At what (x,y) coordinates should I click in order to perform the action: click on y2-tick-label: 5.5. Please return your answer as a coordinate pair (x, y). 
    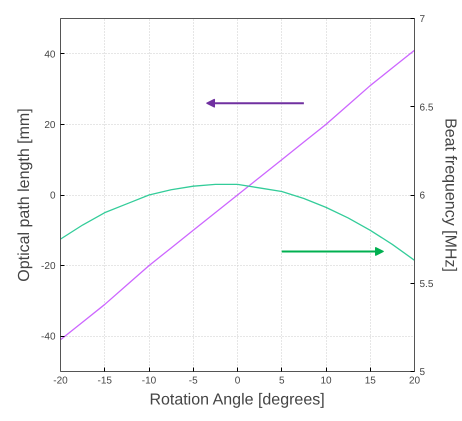
    Looking at the image, I should click on (427, 284).